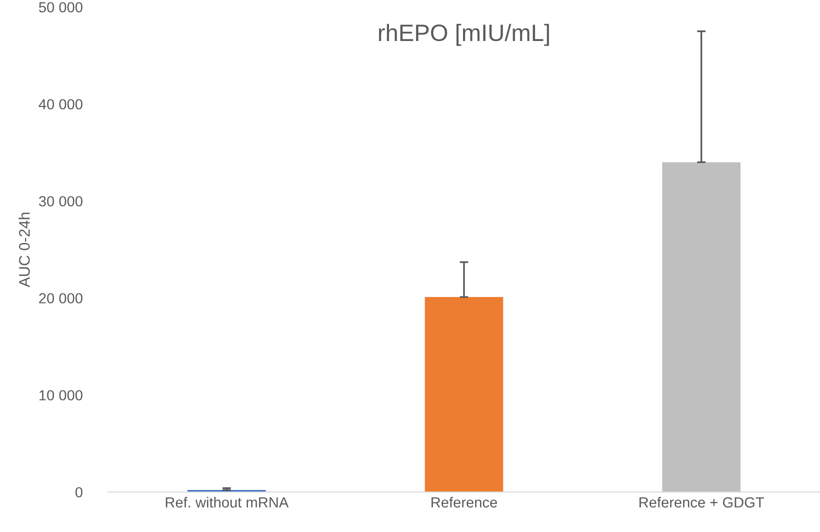  Describe the element at coordinates (78, 492) in the screenshot. I see `y-tick-label: 0` at that location.